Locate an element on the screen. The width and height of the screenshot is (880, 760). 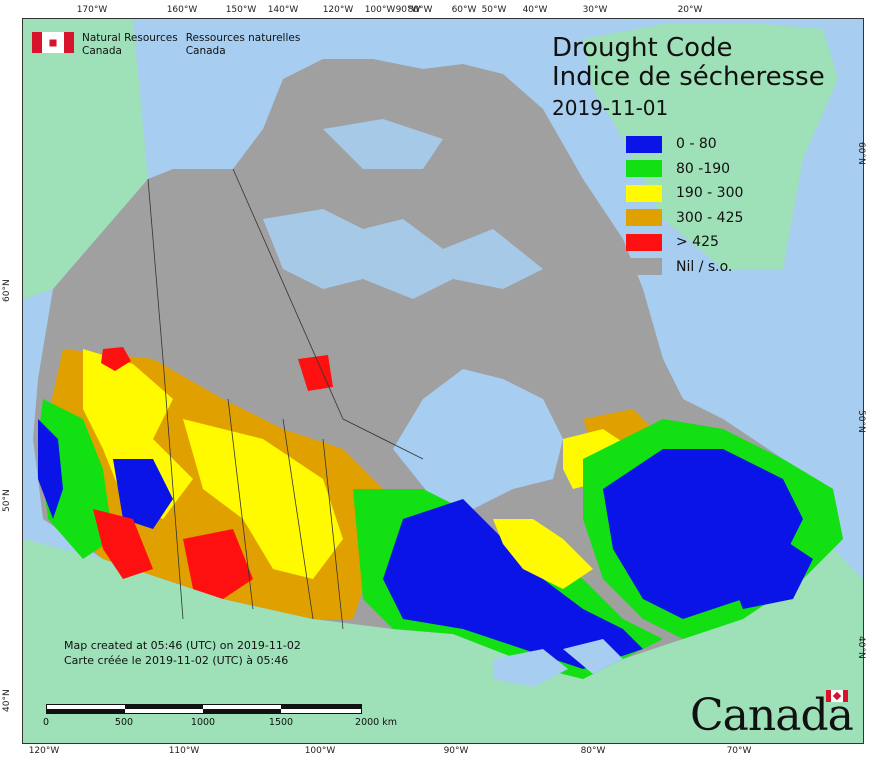
zone-red-nwt is located at coordinates (315, 373).